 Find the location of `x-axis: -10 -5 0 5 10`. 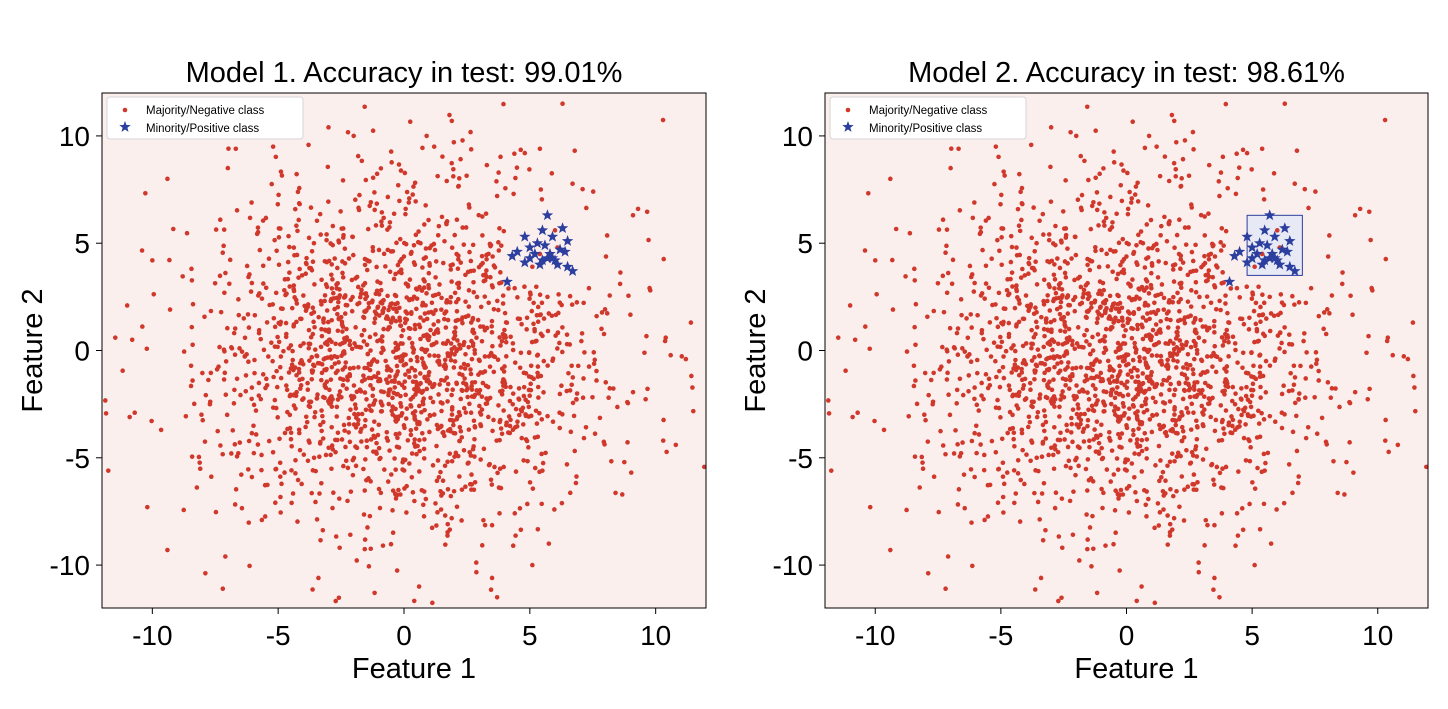

x-axis: -10 -5 0 5 10 is located at coordinates (401, 629).